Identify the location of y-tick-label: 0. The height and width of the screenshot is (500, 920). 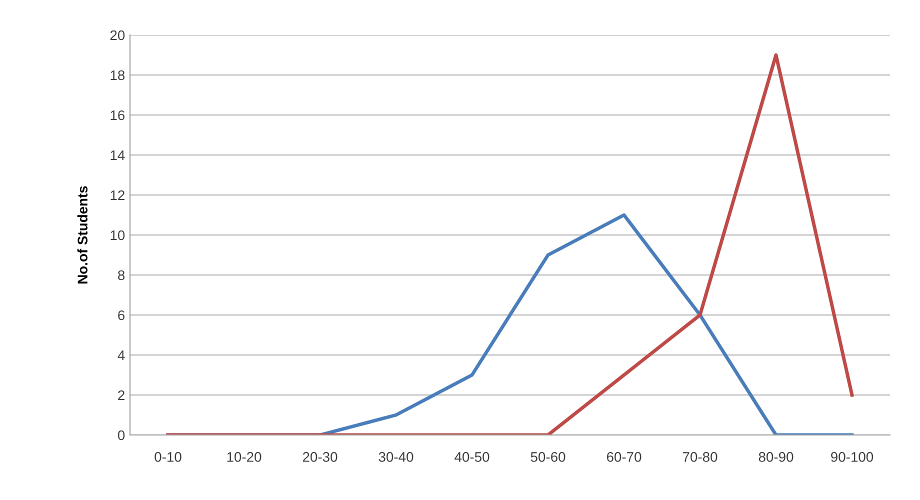
(121, 435).